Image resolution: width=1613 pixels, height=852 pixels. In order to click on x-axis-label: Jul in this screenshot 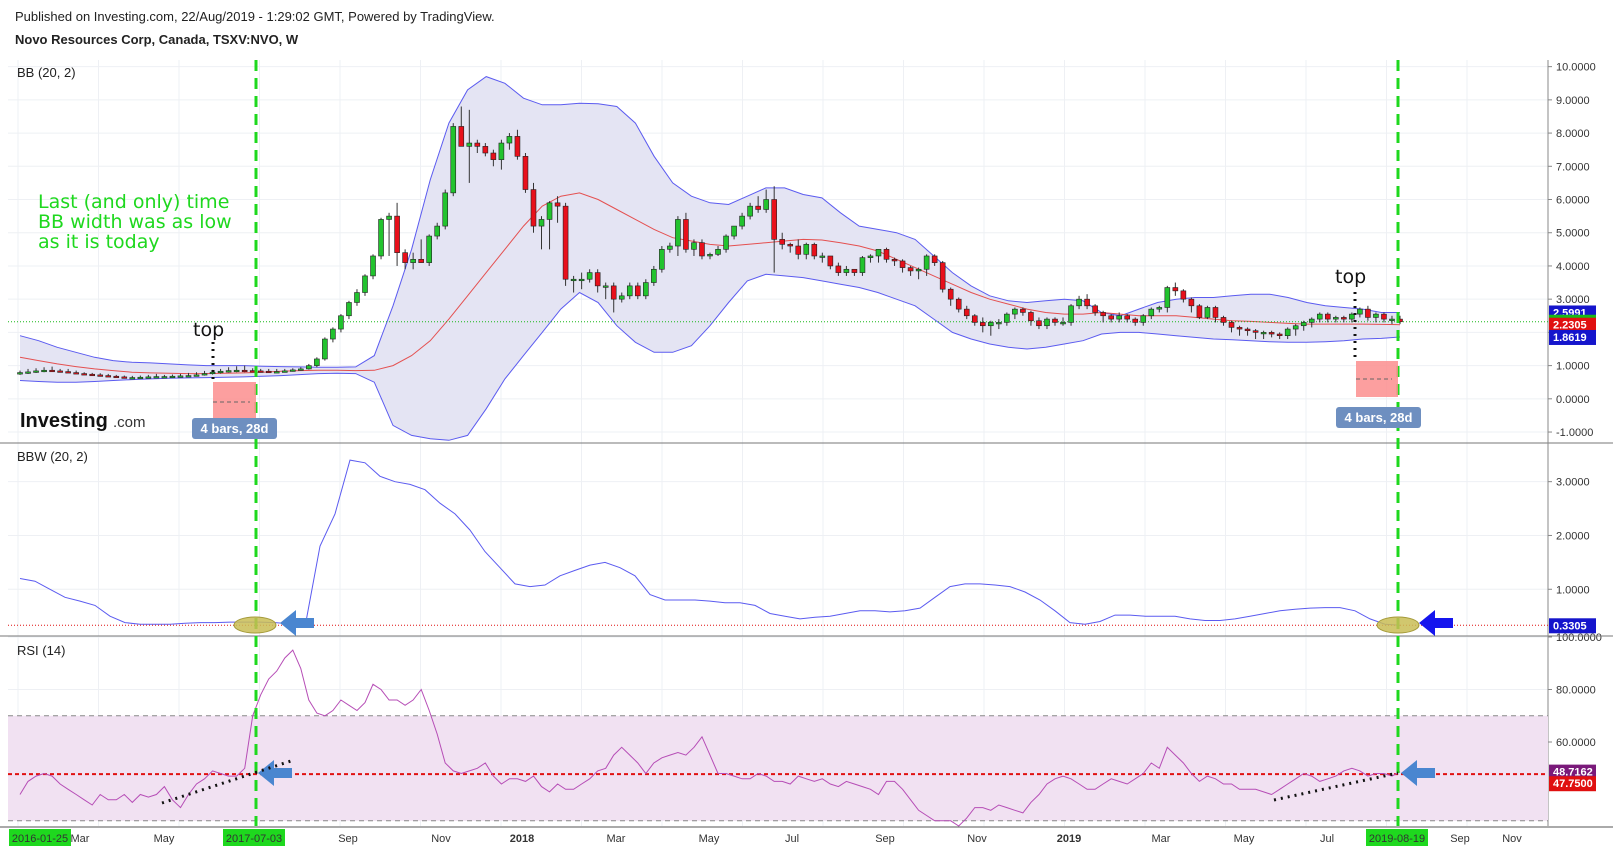, I will do `click(792, 839)`.